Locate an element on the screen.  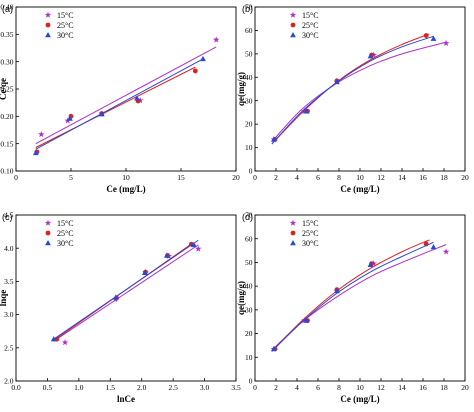
x-tick-label: 15 is located at coordinates (181, 177).